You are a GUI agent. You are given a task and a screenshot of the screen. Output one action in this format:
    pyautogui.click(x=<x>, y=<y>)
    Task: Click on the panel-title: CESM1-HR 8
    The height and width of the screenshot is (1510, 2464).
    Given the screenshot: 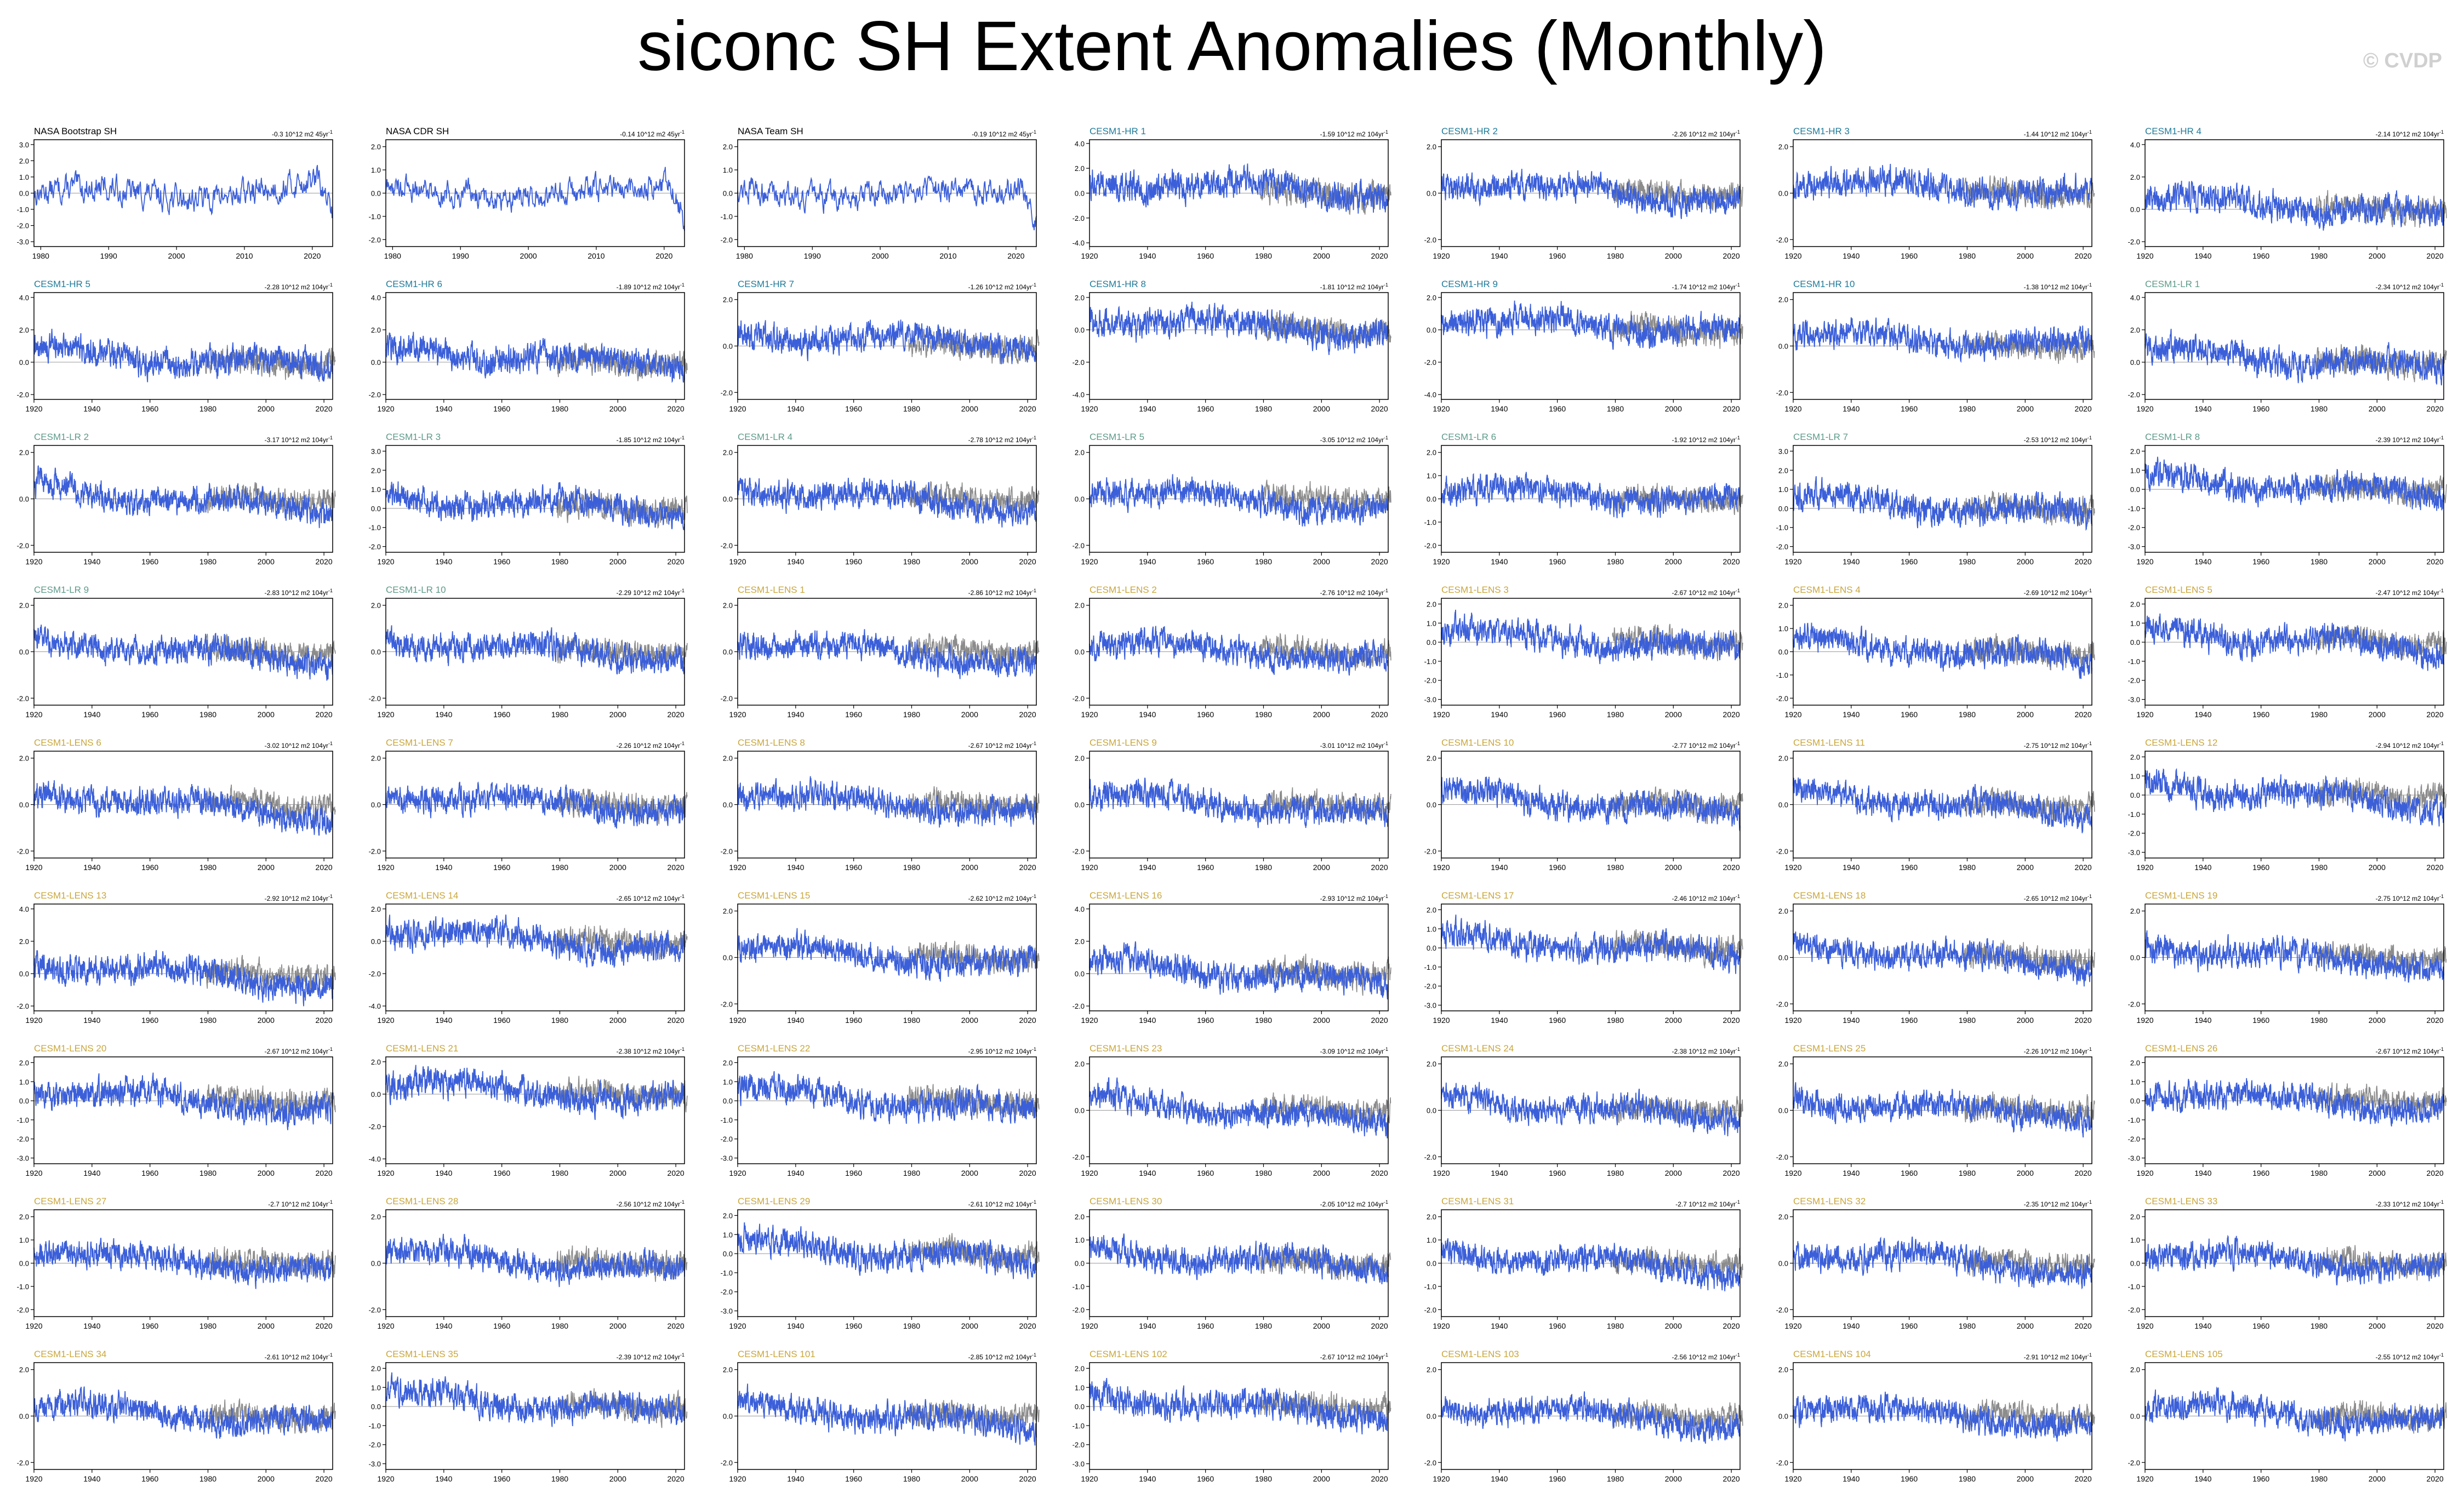 What is the action you would take?
    pyautogui.click(x=1118, y=284)
    